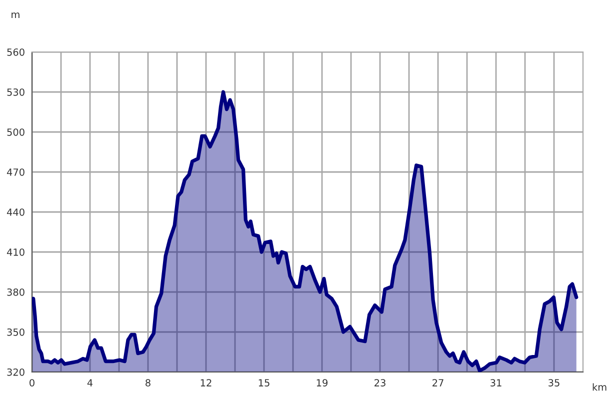 Image resolution: width=613 pixels, height=397 pixels. I want to click on y-axis-title: m, so click(16, 15).